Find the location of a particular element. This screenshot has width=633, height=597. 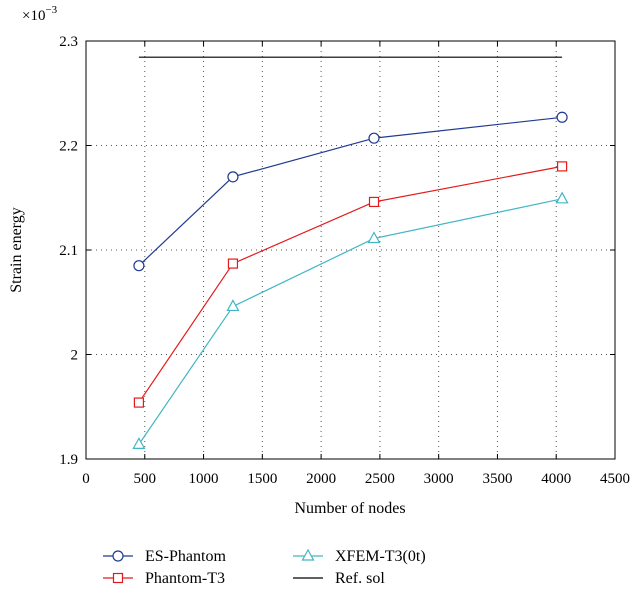

x-tick-label: 3500 is located at coordinates (497, 479).